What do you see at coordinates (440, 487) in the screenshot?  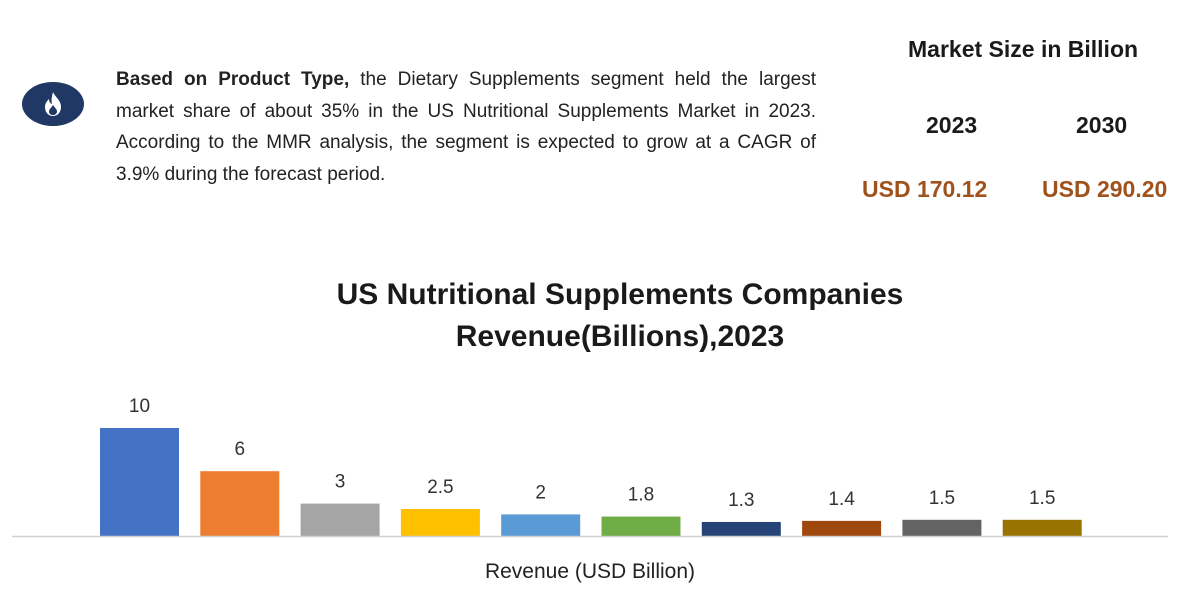 I see `bar-value-label-4: 2.5` at bounding box center [440, 487].